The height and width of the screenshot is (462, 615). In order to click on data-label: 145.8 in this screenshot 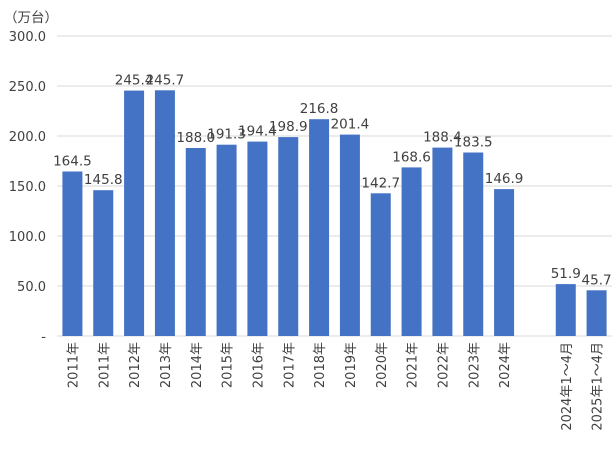, I will do `click(103, 180)`.